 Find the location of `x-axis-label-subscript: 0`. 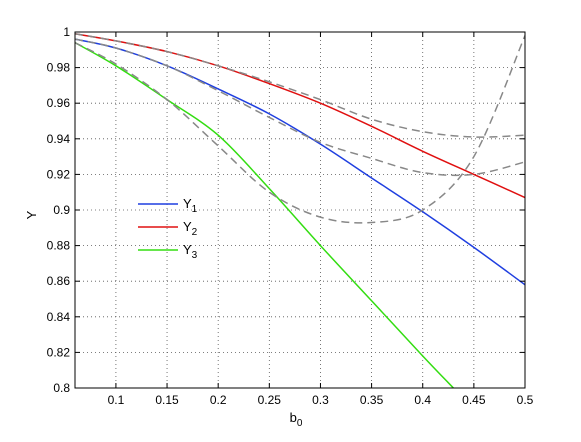

x-axis-label-subscript: 0 is located at coordinates (300, 423).